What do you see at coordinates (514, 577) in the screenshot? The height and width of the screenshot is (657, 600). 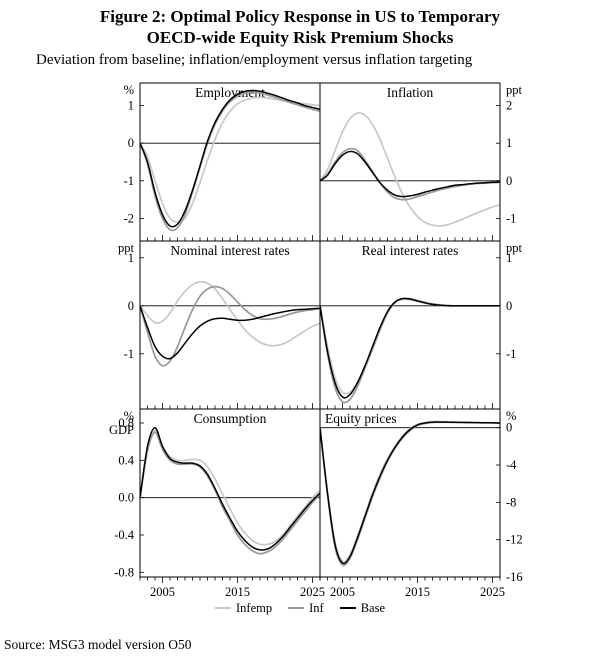 I see `y-tick-label: -16` at bounding box center [514, 577].